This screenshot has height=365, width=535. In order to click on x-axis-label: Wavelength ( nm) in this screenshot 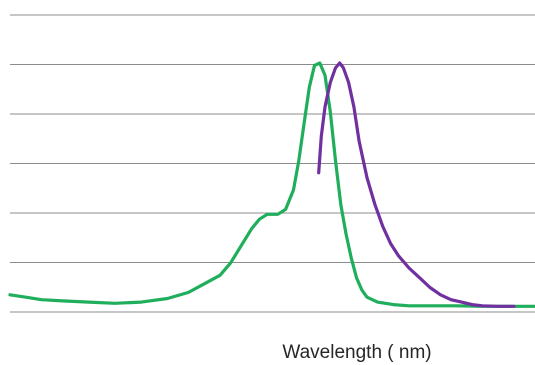, I will do `click(356, 352)`.